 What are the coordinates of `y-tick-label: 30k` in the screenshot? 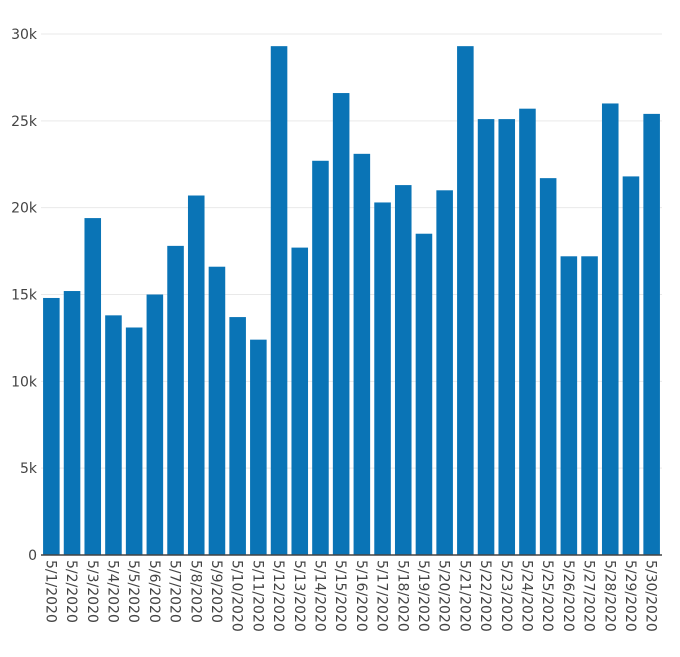 It's located at (24, 35).